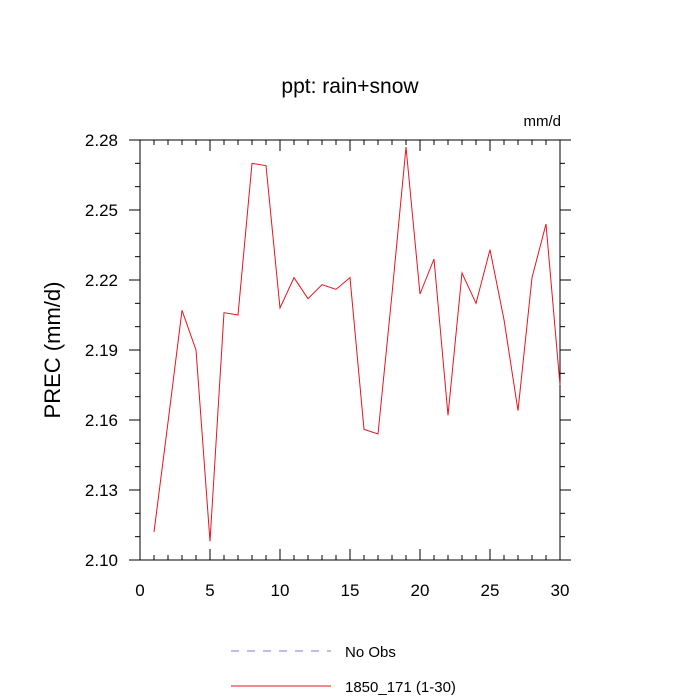 Image resolution: width=700 pixels, height=700 pixels. I want to click on y-tick-label: 2.22, so click(101, 280).